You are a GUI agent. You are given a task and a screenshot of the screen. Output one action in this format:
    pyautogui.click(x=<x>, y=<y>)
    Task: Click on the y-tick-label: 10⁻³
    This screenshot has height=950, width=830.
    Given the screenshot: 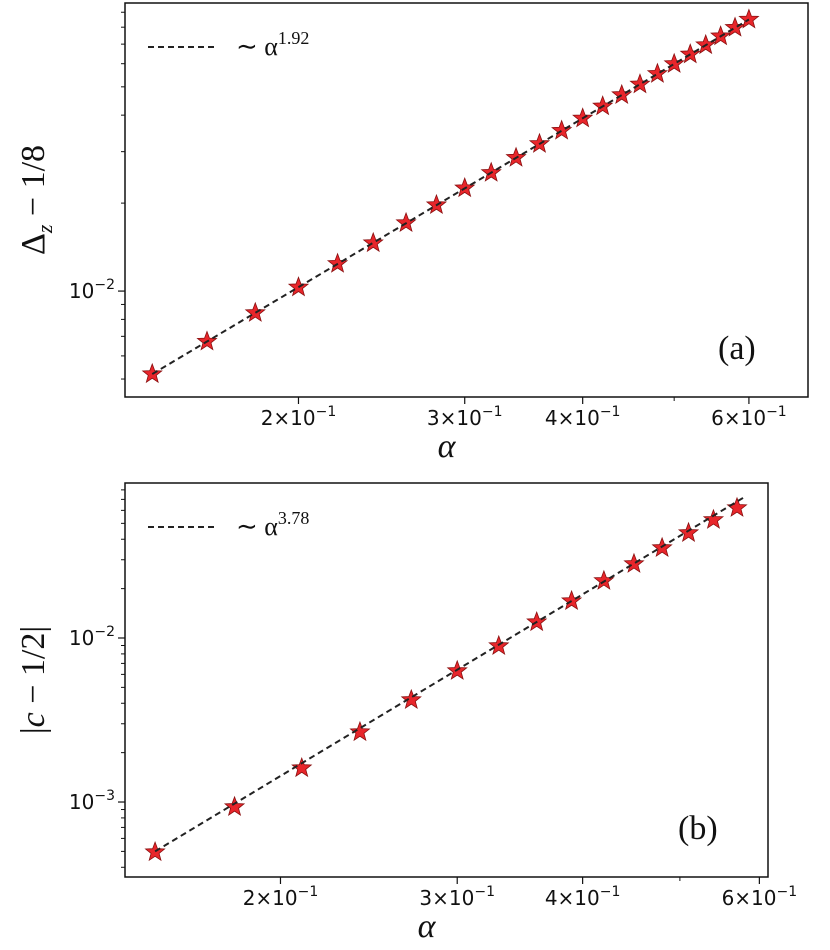 What is the action you would take?
    pyautogui.click(x=92, y=801)
    